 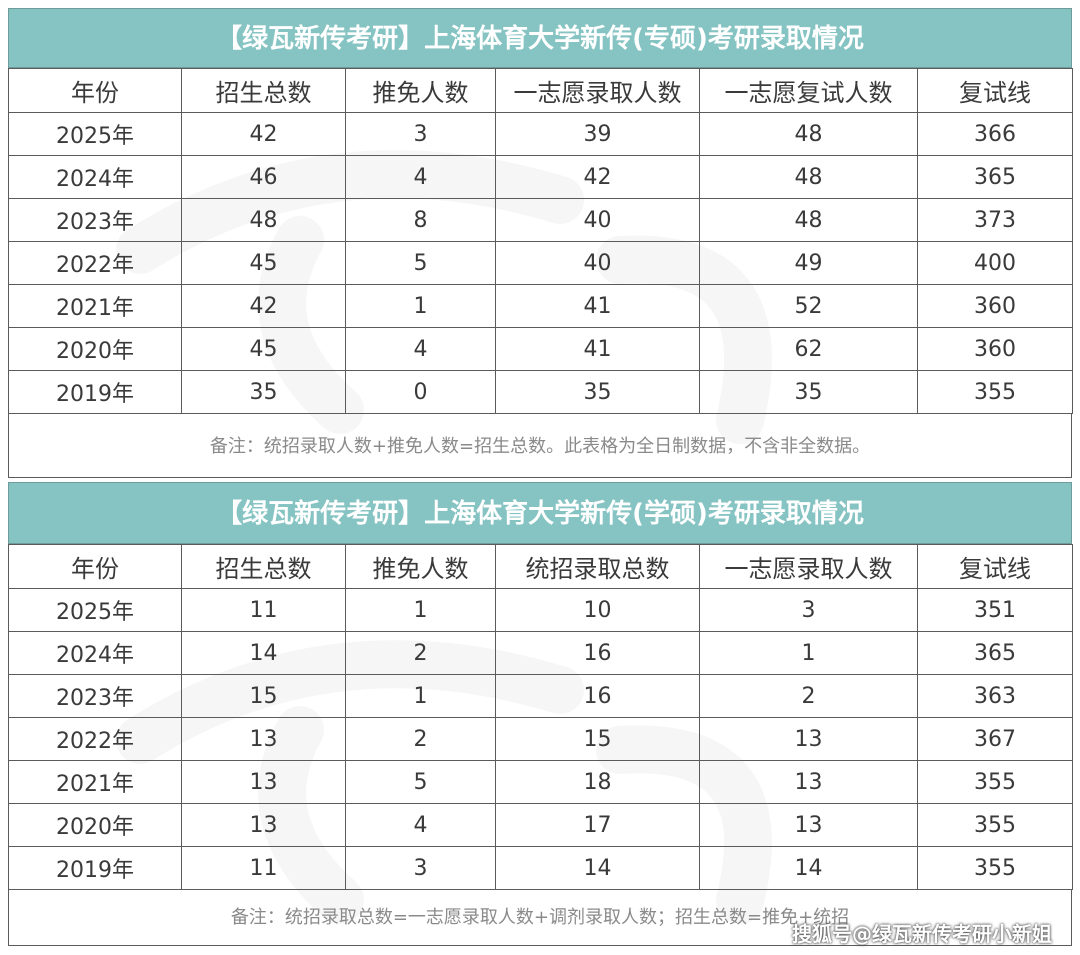 I want to click on table-row: 2021年 42 1 41 52 360, so click(x=540, y=306).